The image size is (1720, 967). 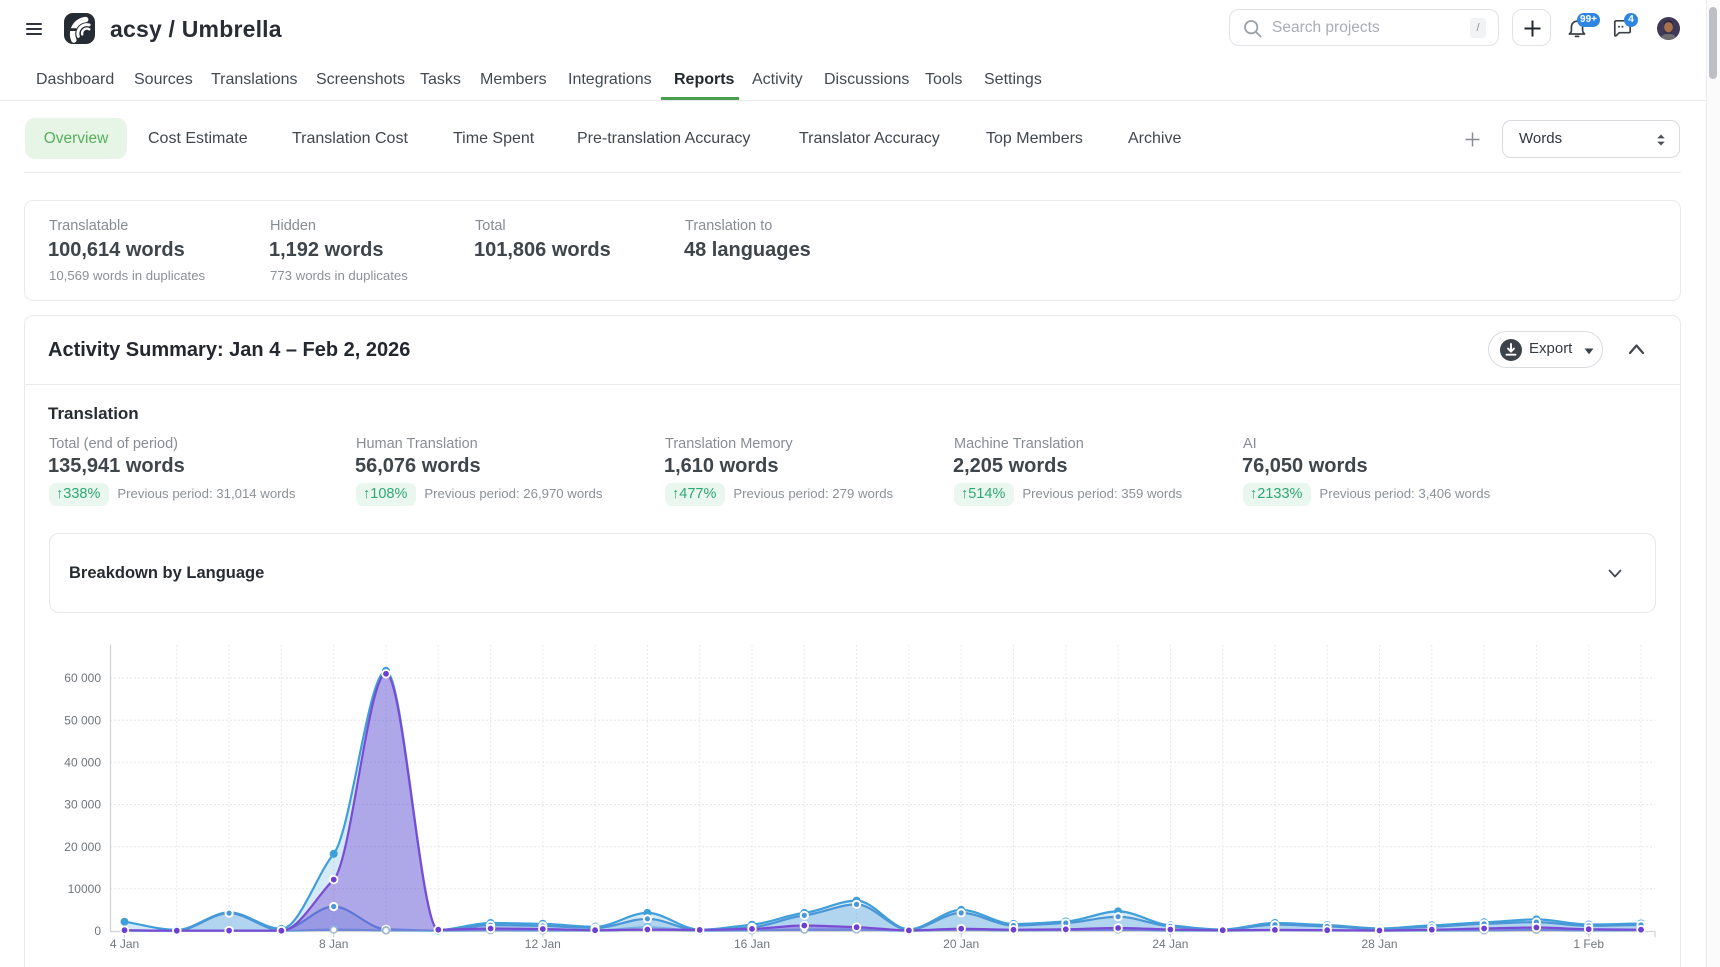 What do you see at coordinates (82, 847) in the screenshot?
I see `svg-text: 20 000` at bounding box center [82, 847].